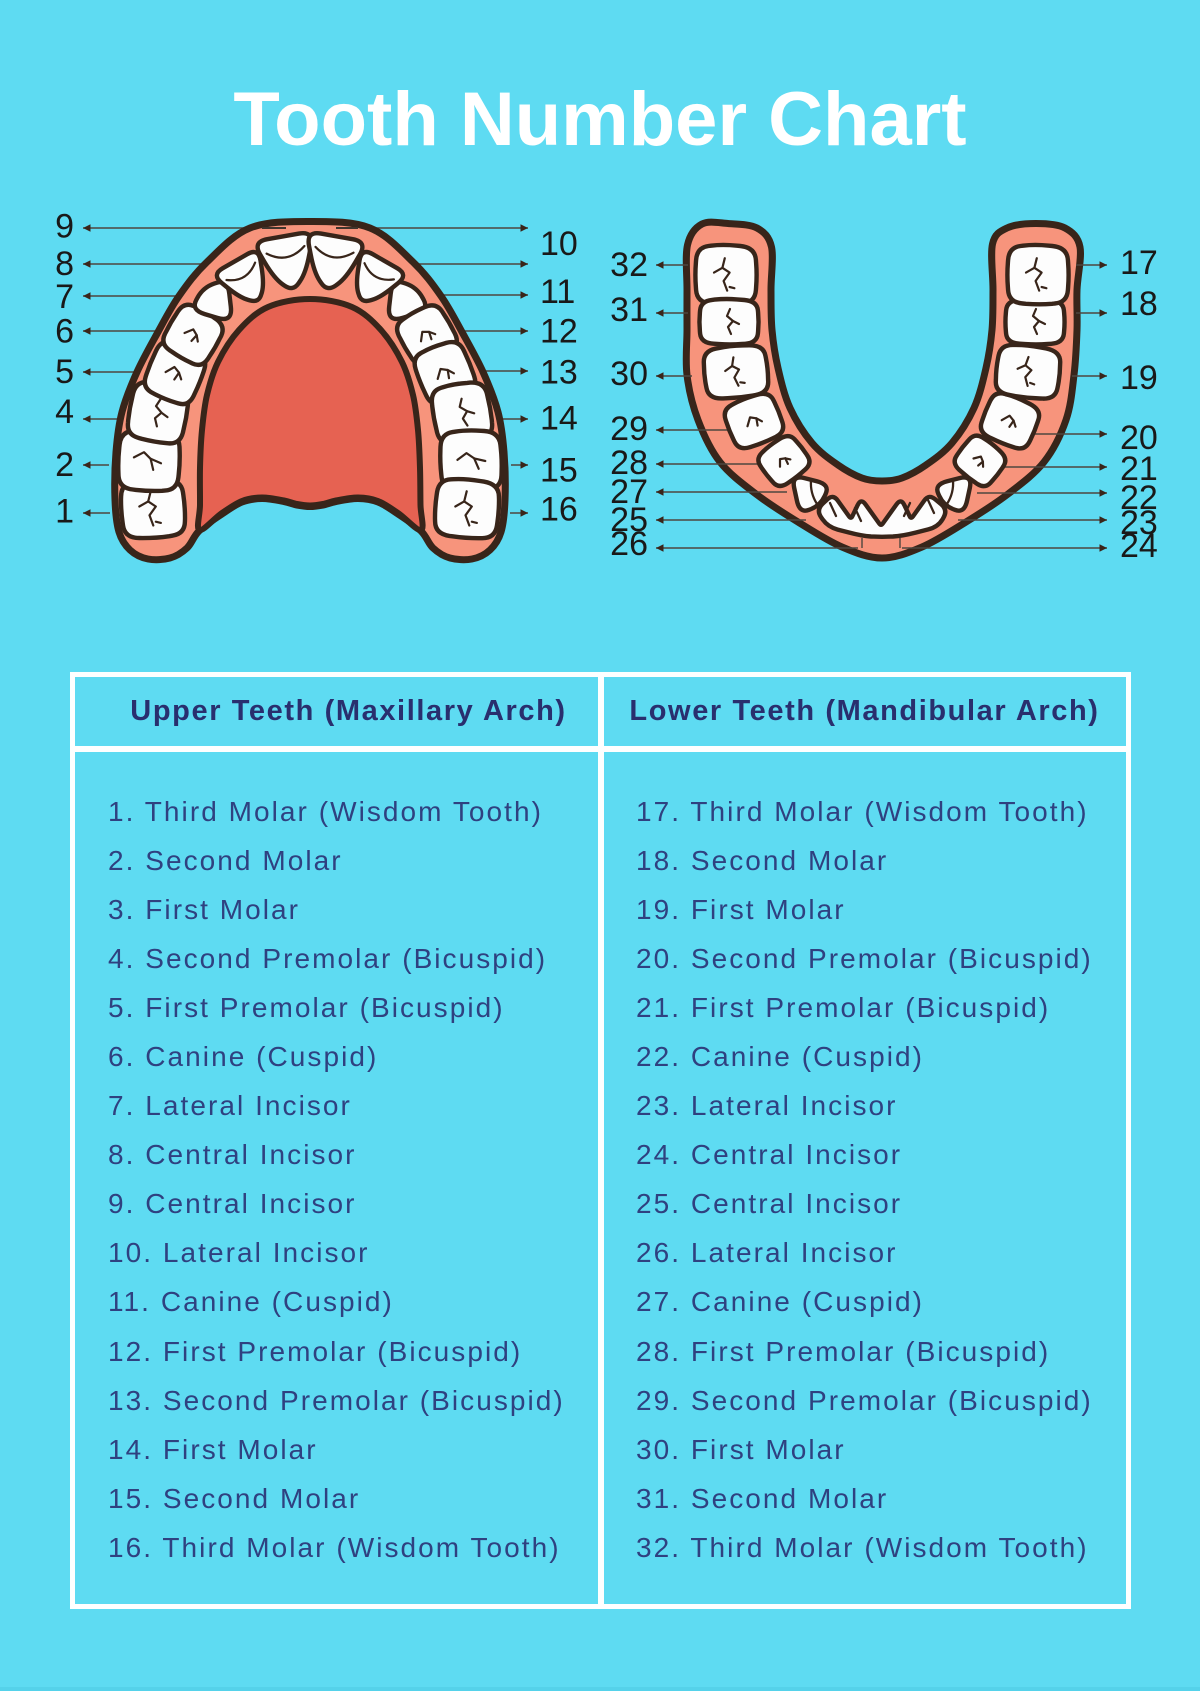  What do you see at coordinates (559, 419) in the screenshot?
I see `svg-text: 14` at bounding box center [559, 419].